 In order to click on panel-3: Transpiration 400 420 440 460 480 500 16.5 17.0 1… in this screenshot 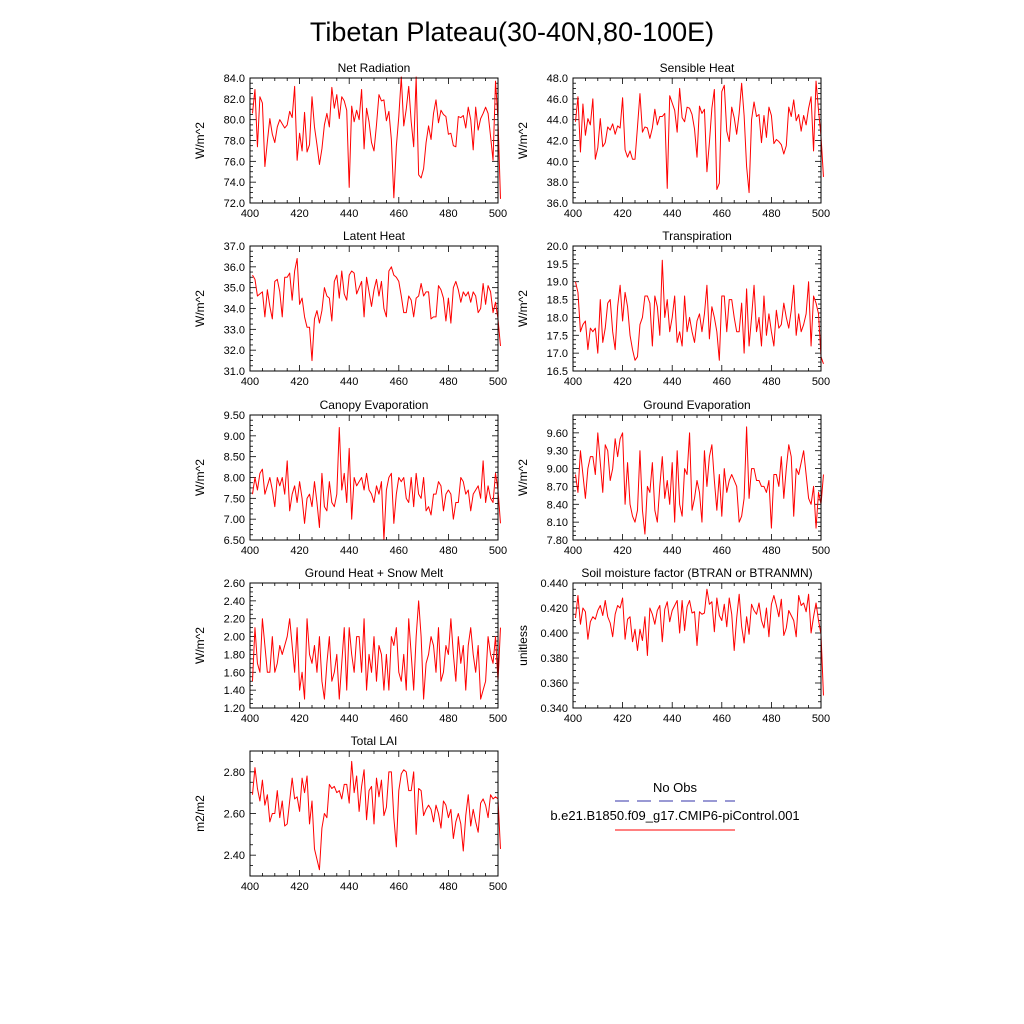, I will do `click(673, 308)`.